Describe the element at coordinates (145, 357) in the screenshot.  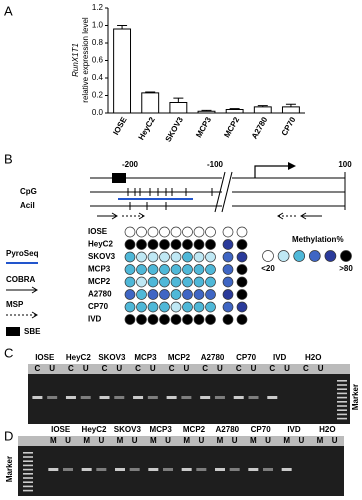
I see `lane-label: MCP3` at that location.